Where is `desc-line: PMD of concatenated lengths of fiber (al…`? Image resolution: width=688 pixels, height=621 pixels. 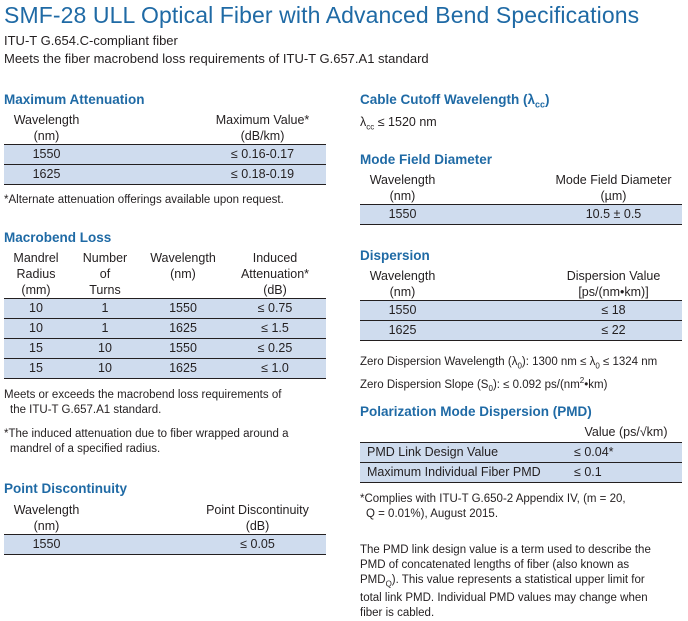 desc-line: PMD of concatenated lengths of fiber (al… is located at coordinates (495, 565).